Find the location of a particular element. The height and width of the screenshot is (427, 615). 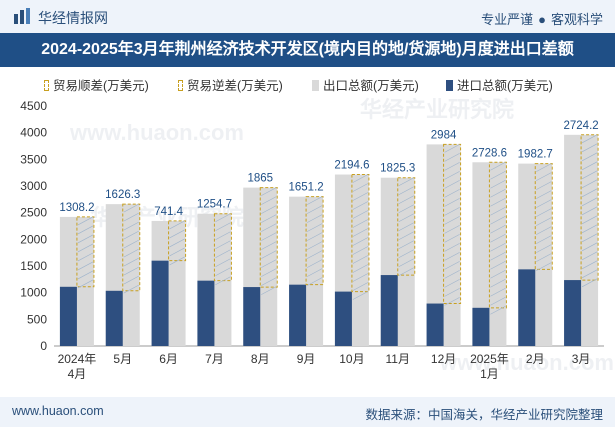

surplus-data-label: 2724.2 is located at coordinates (580, 126).